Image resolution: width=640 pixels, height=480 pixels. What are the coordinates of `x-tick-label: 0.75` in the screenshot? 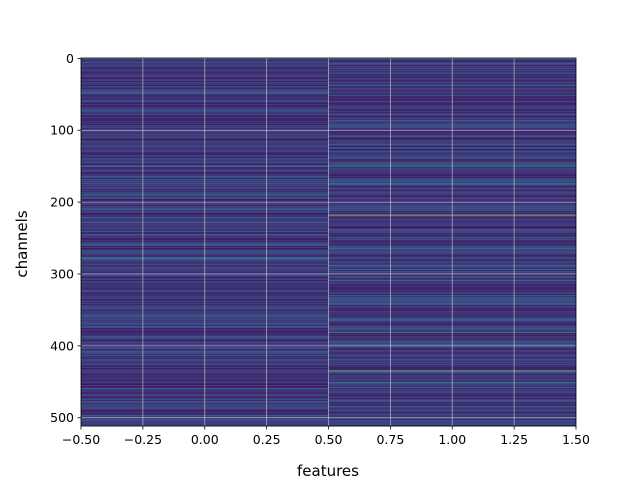 It's located at (390, 439).